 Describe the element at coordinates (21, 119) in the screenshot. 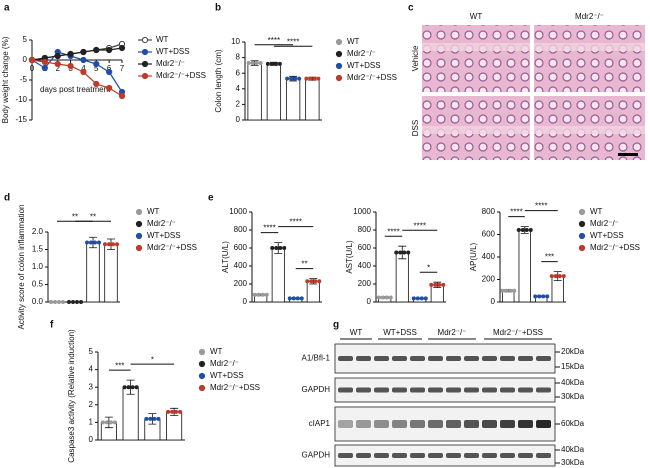

I see `y-tick-label: -15` at that location.